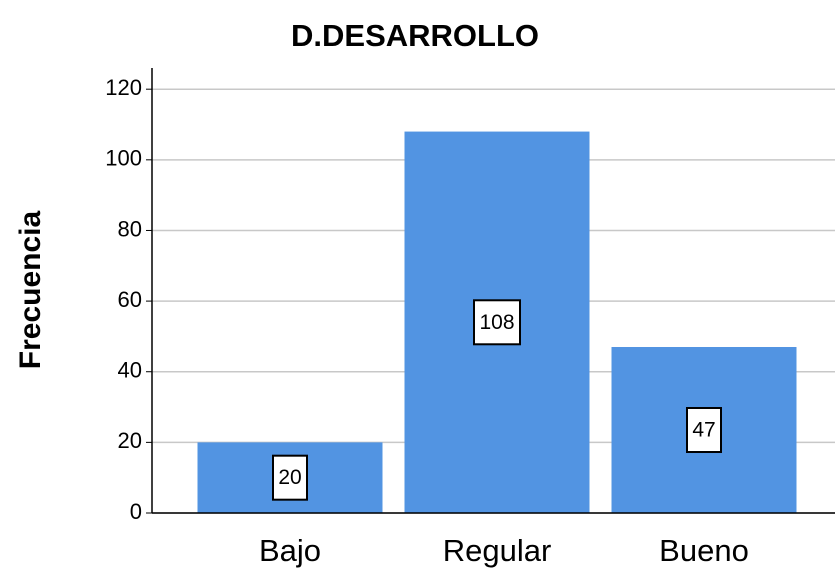 Image resolution: width=835 pixels, height=573 pixels. I want to click on x-tick-label: Bajo, so click(290, 550).